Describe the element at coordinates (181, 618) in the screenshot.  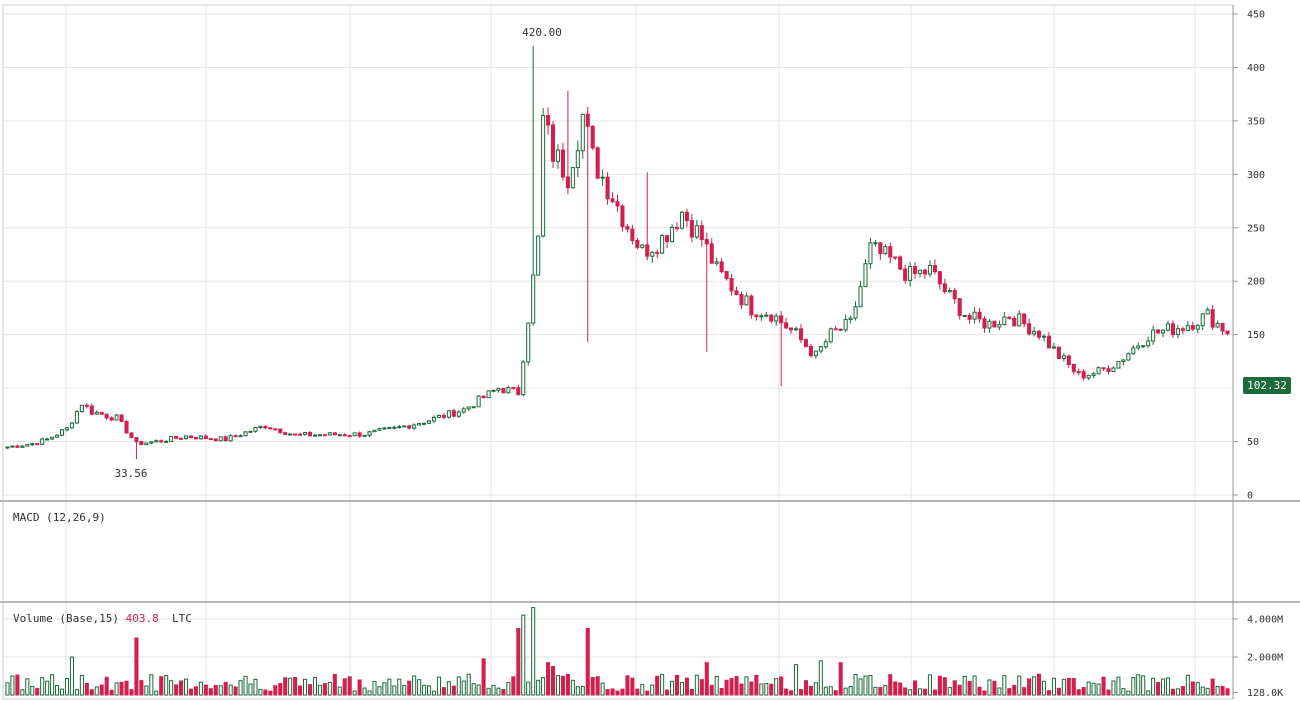
I see `volume-unit: LTC` at that location.